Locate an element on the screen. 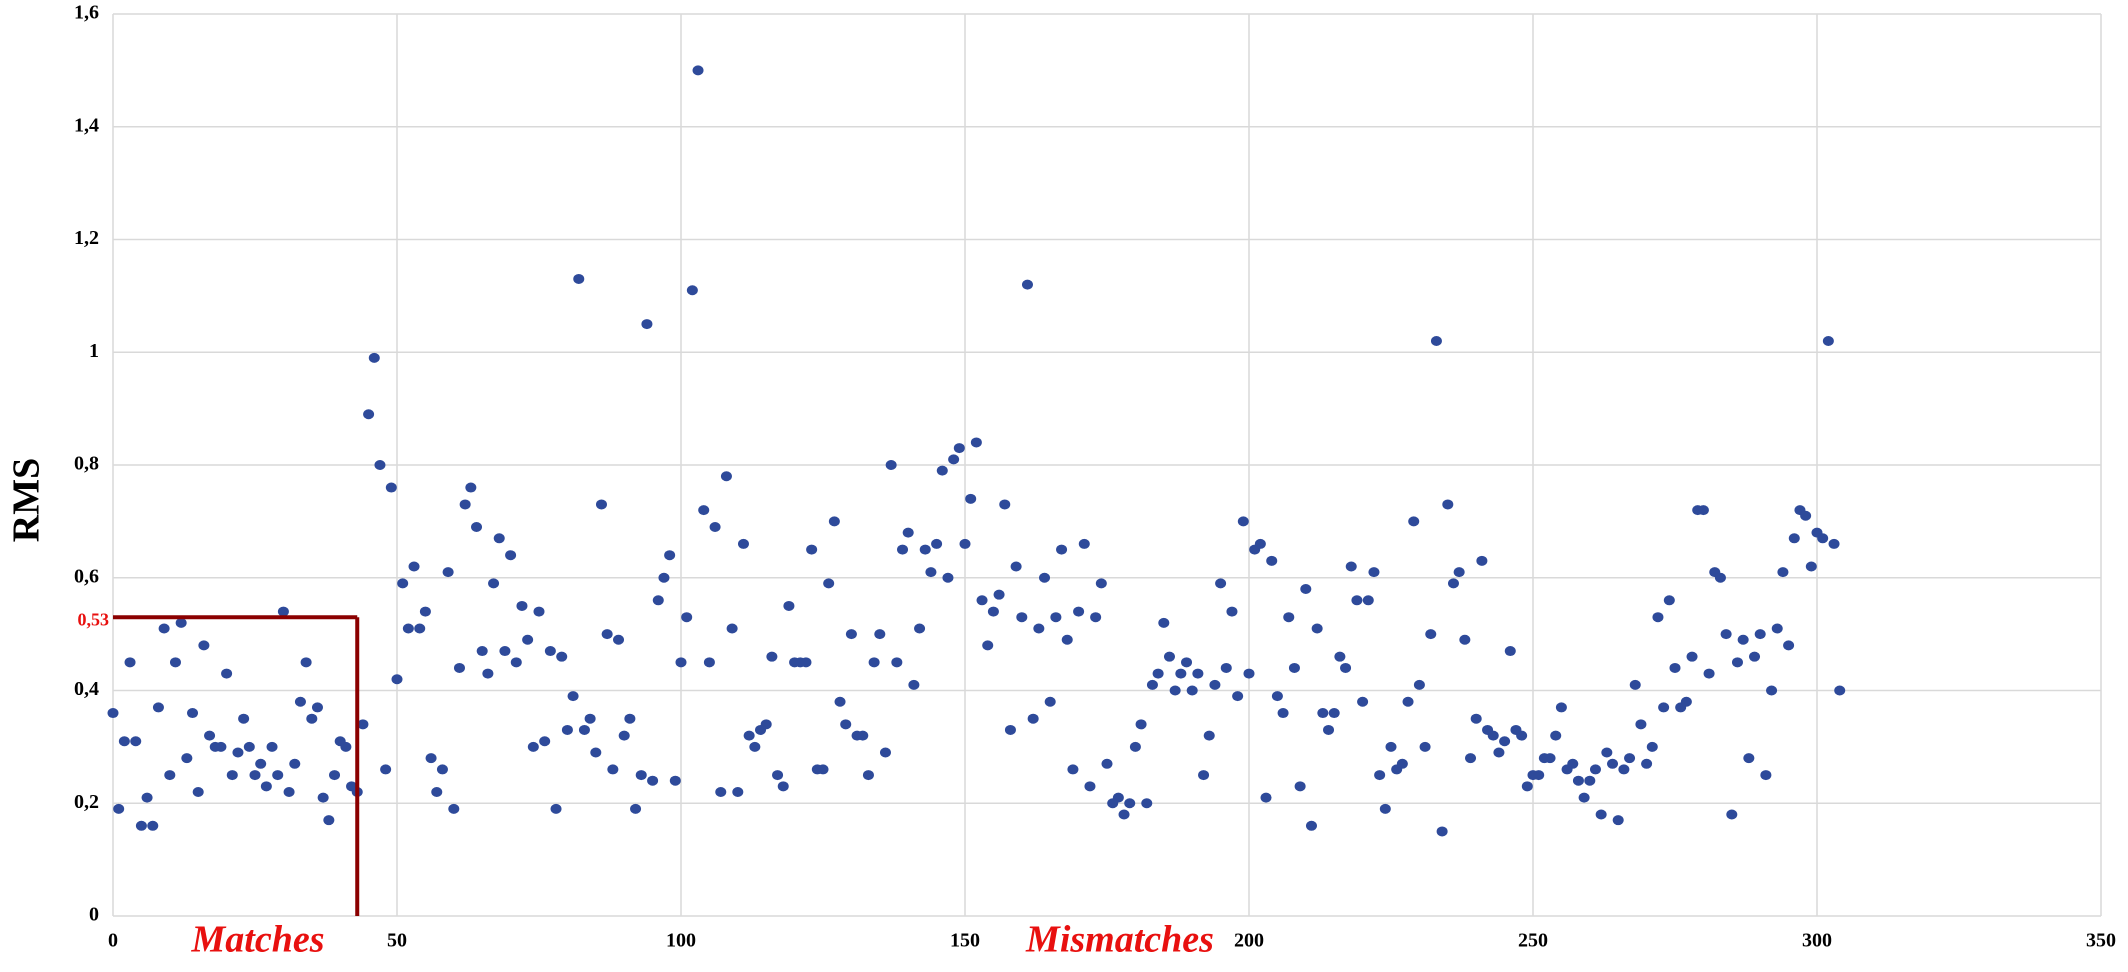 The height and width of the screenshot is (972, 2128). y-tick-label: 1,2 is located at coordinates (86, 238).